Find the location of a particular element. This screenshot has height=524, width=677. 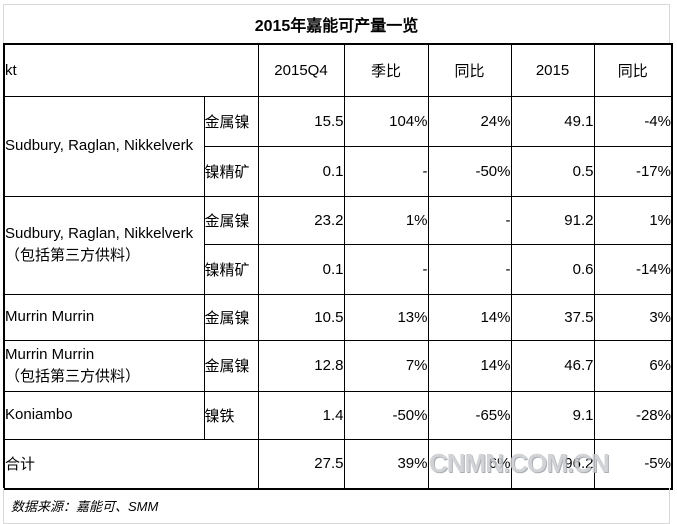

table-row: 镍精矿 0.1 - -50% 0.5 -17% is located at coordinates (338, 171).